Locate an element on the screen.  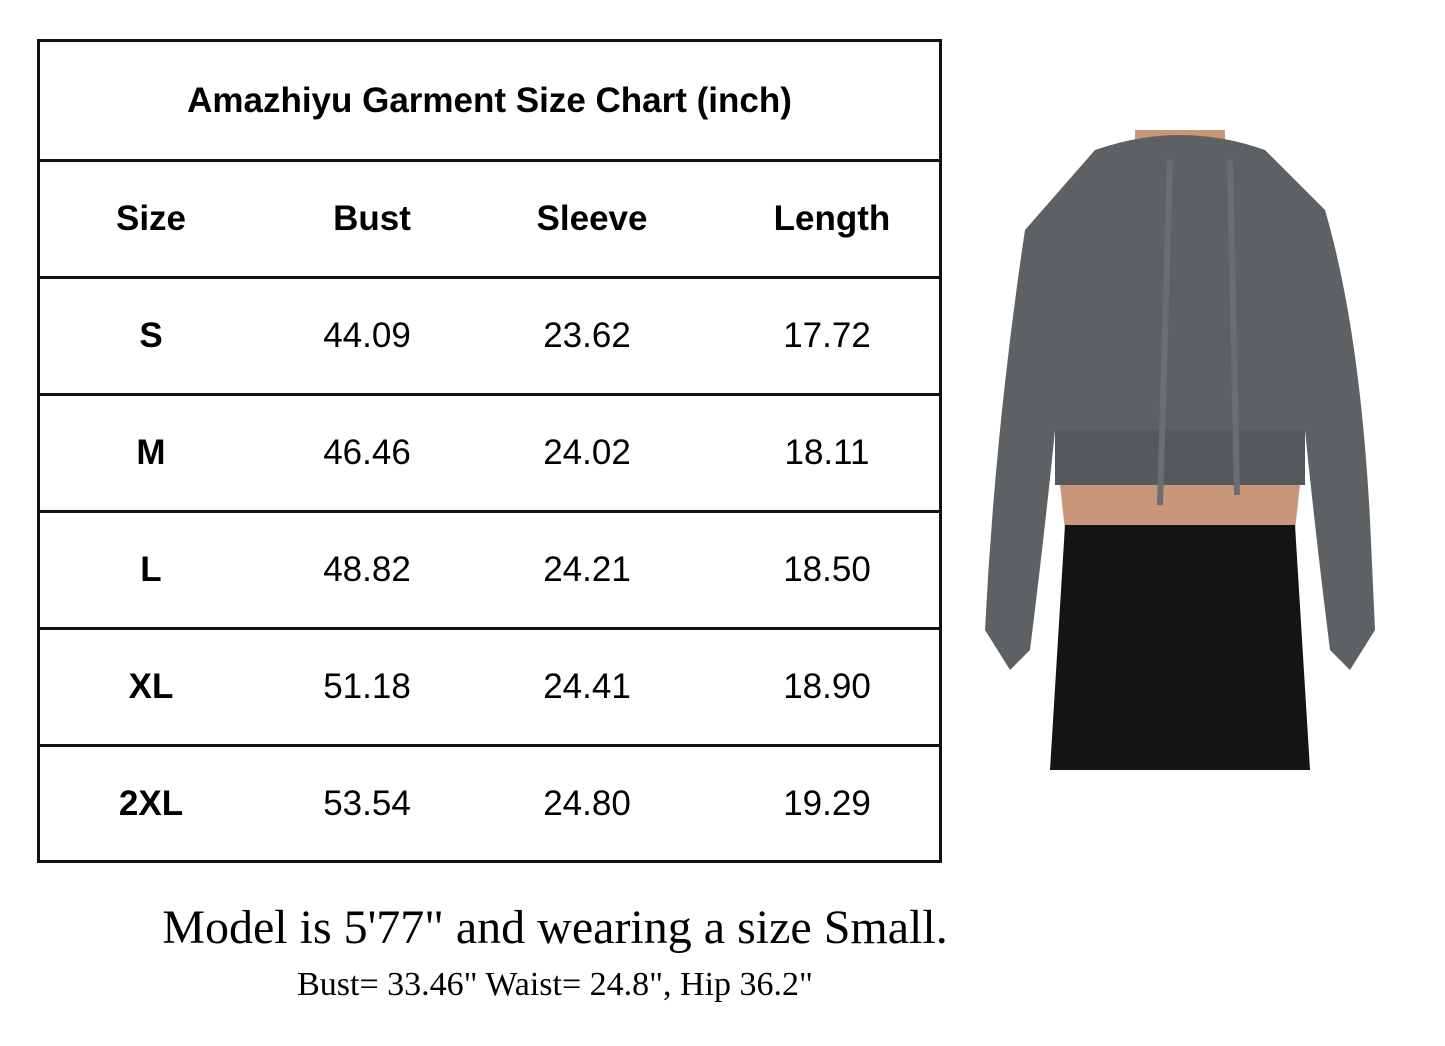
drawstring-left is located at coordinates (1165, 332).